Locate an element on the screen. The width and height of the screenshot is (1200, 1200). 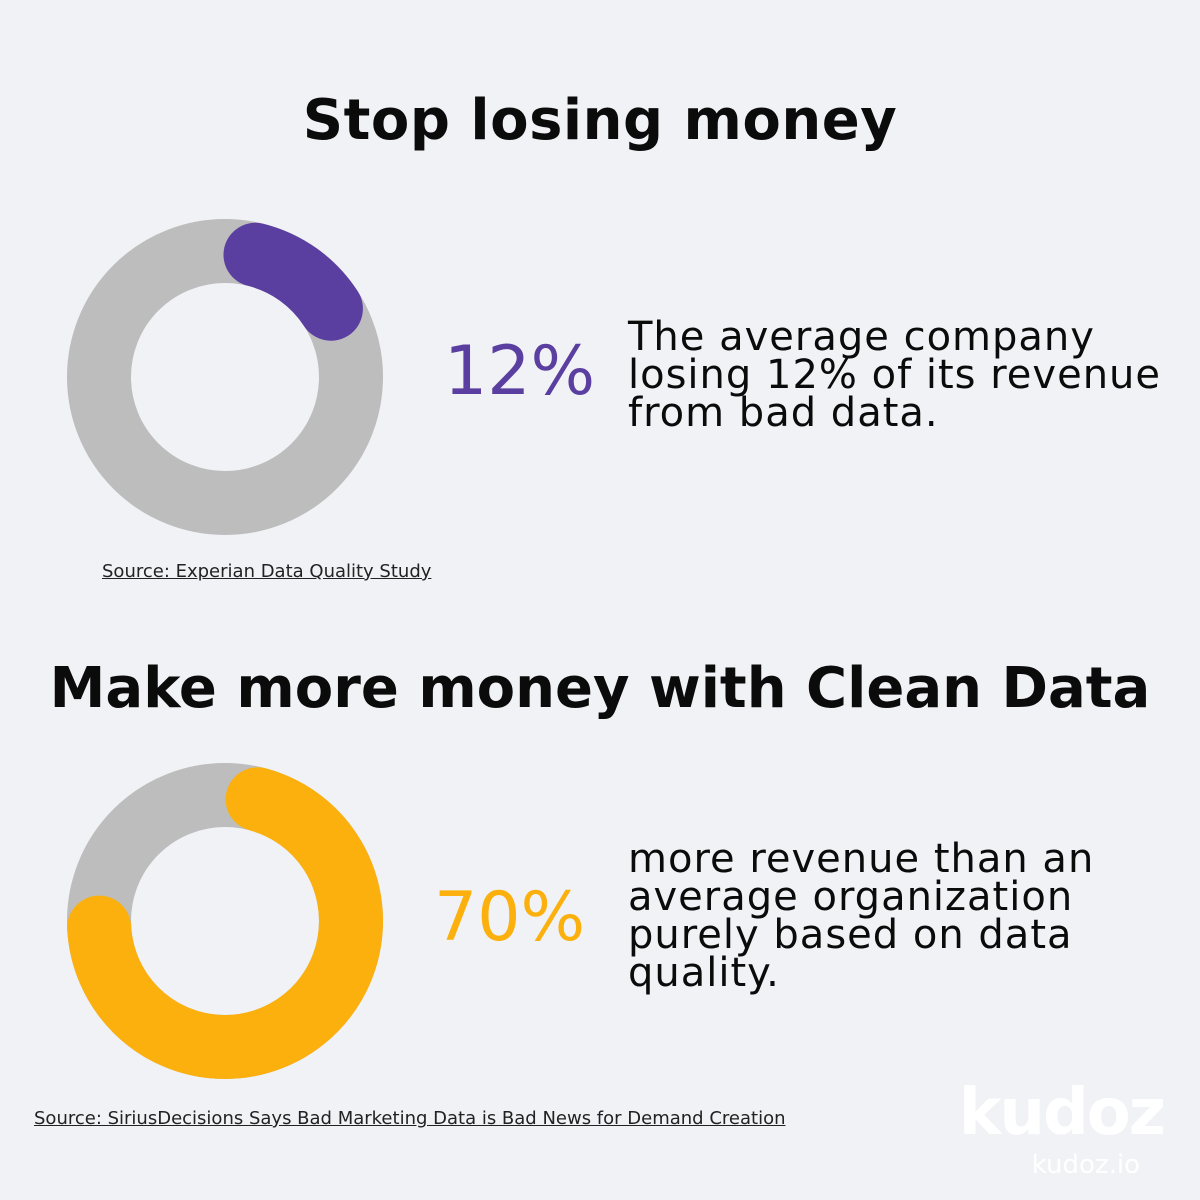
source-link-experian: Source: Experian Data Quality Study is located at coordinates (267, 571).